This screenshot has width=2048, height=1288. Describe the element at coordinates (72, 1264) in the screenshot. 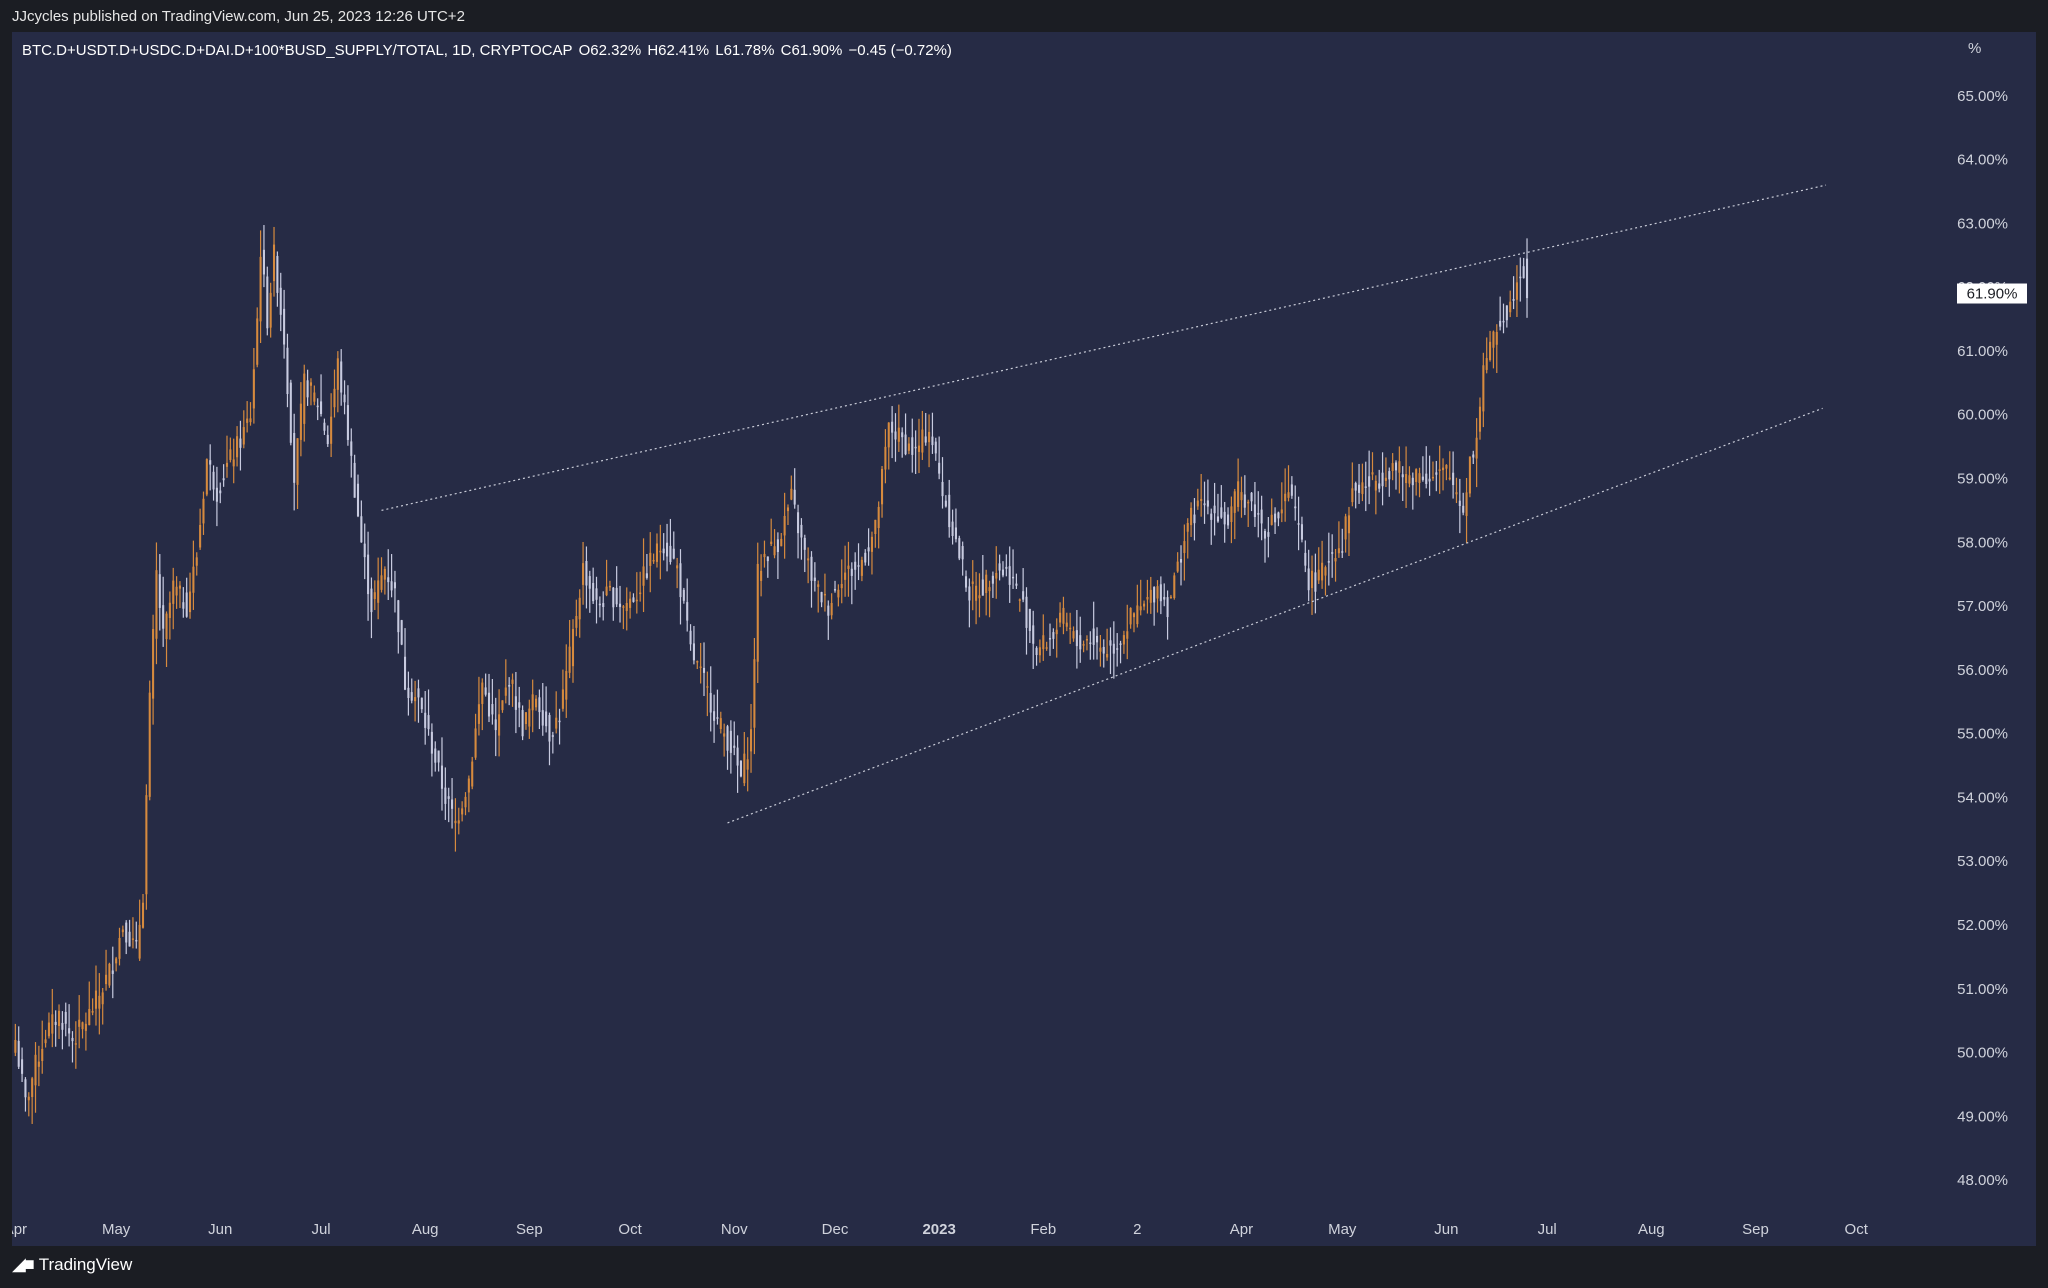

I see `footer-branding: ◢■ TradingView` at that location.